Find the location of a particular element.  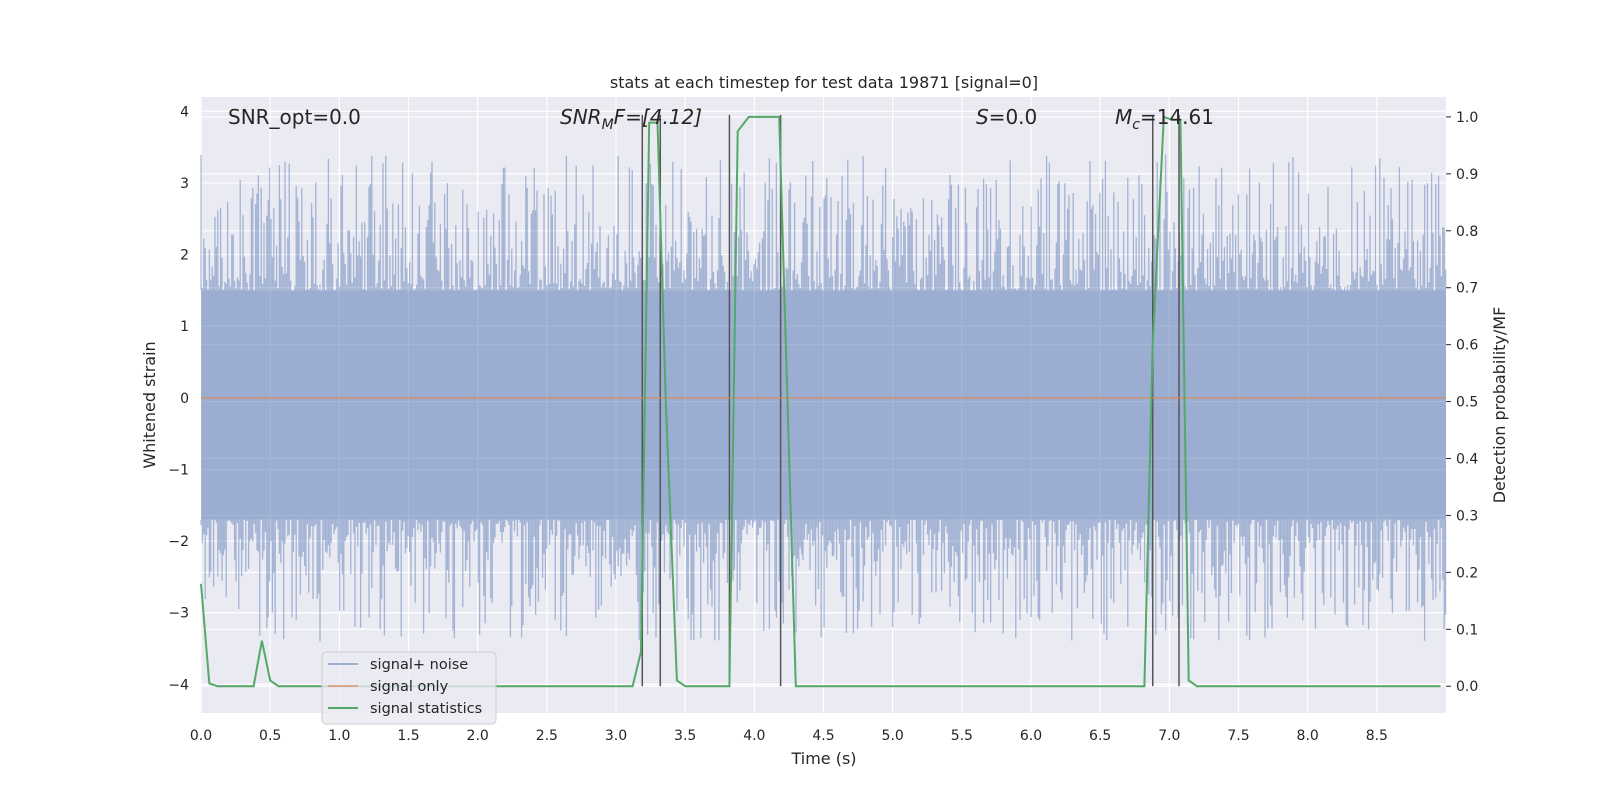

s-rest: =0.0 is located at coordinates (1013, 117).